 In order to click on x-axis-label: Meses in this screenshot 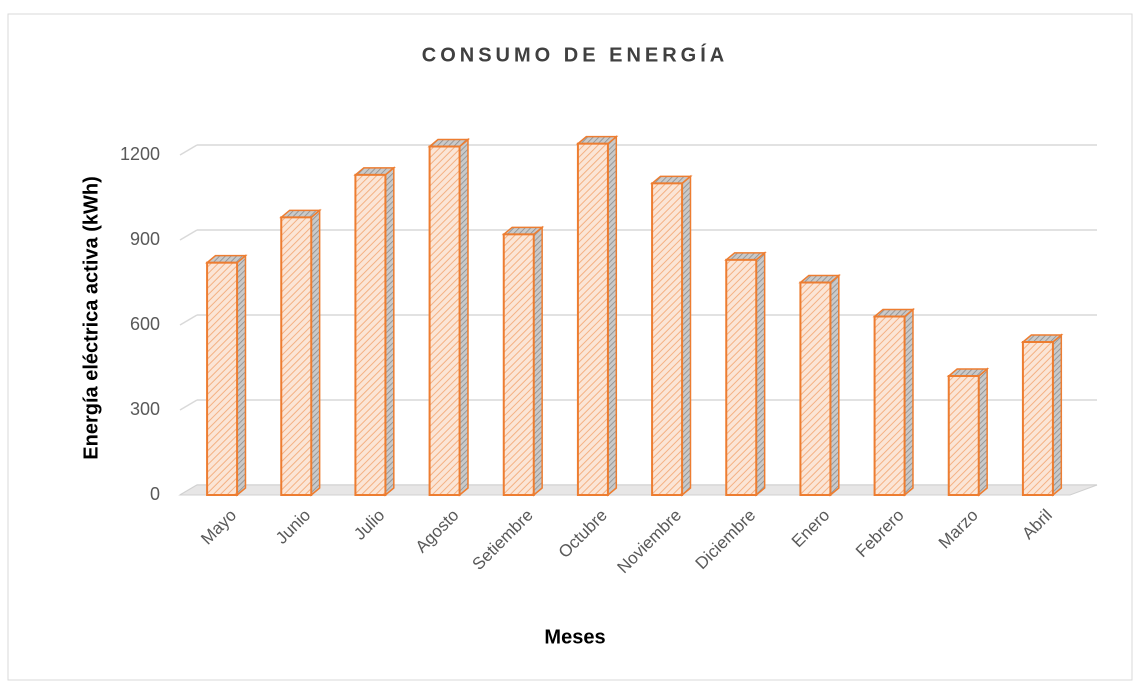, I will do `click(574, 637)`.